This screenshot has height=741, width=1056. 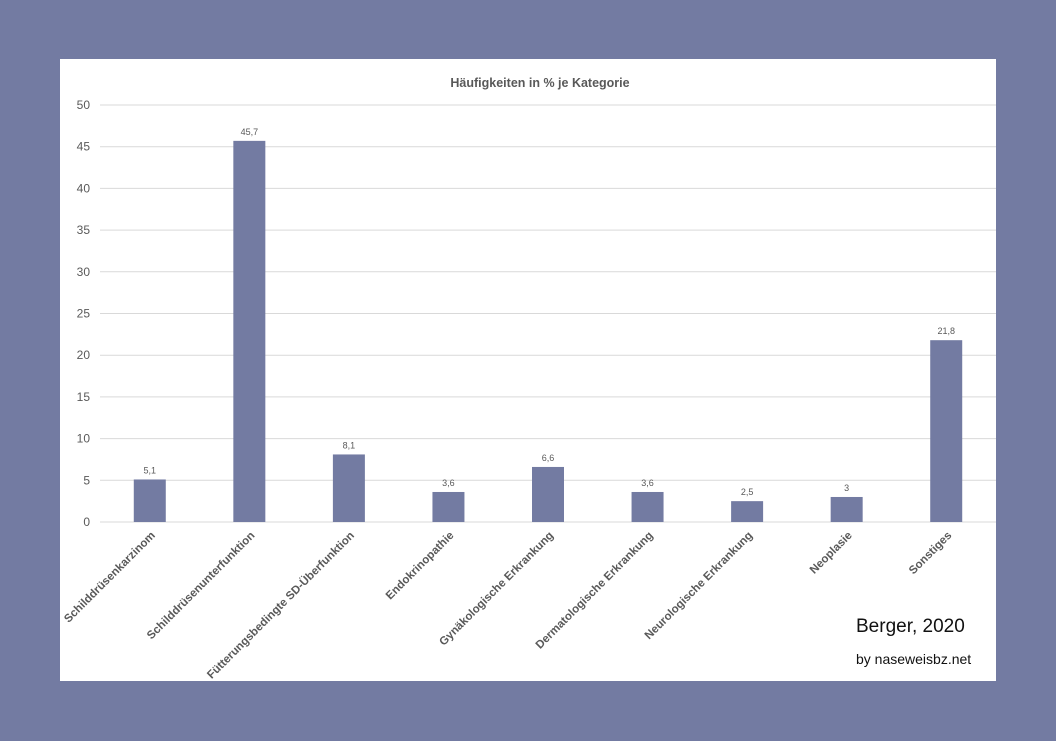 I want to click on y-tick-label: 20, so click(x=84, y=355).